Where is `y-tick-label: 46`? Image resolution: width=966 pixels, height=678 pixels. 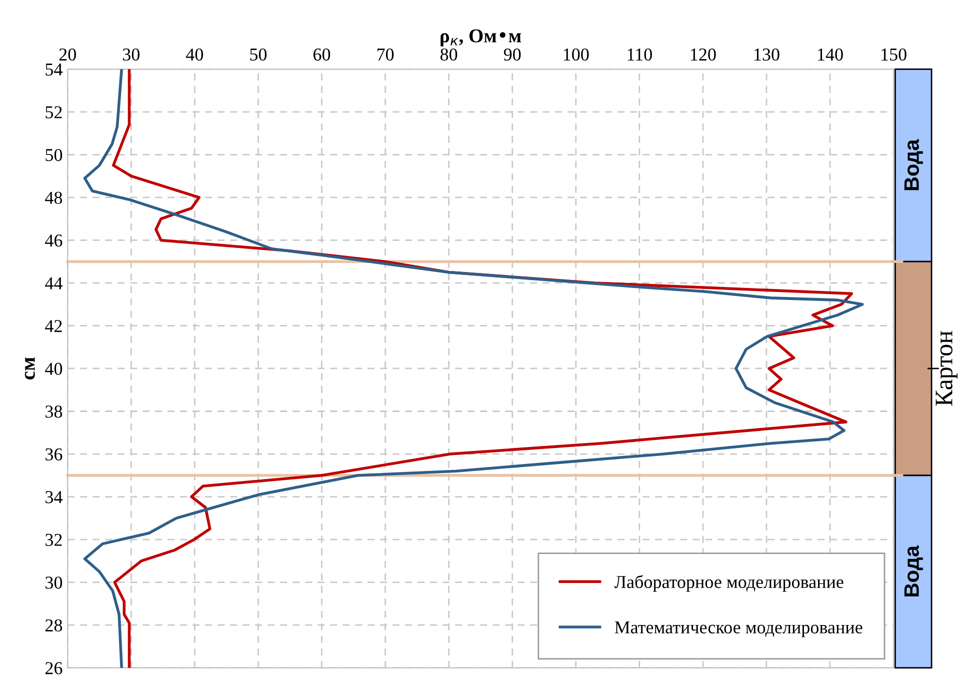
y-tick-label: 46 is located at coordinates (53, 240).